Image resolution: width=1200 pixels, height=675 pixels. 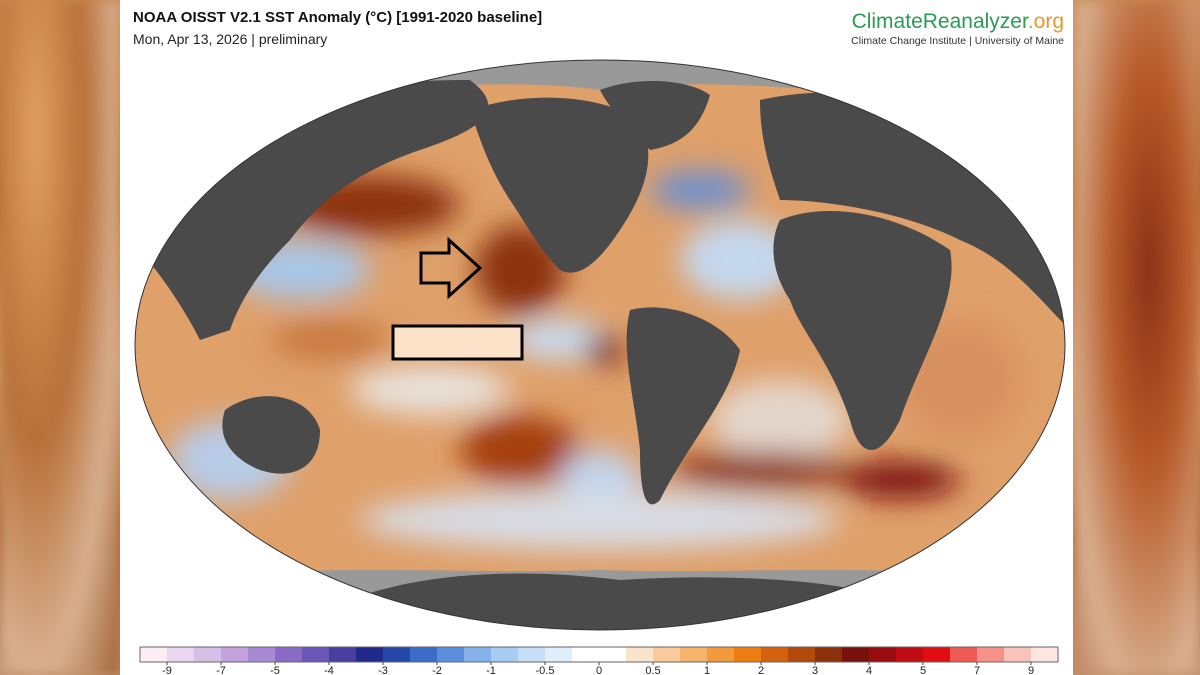 What do you see at coordinates (599, 670) in the screenshot?
I see `colorbar-tick-label: 0` at bounding box center [599, 670].